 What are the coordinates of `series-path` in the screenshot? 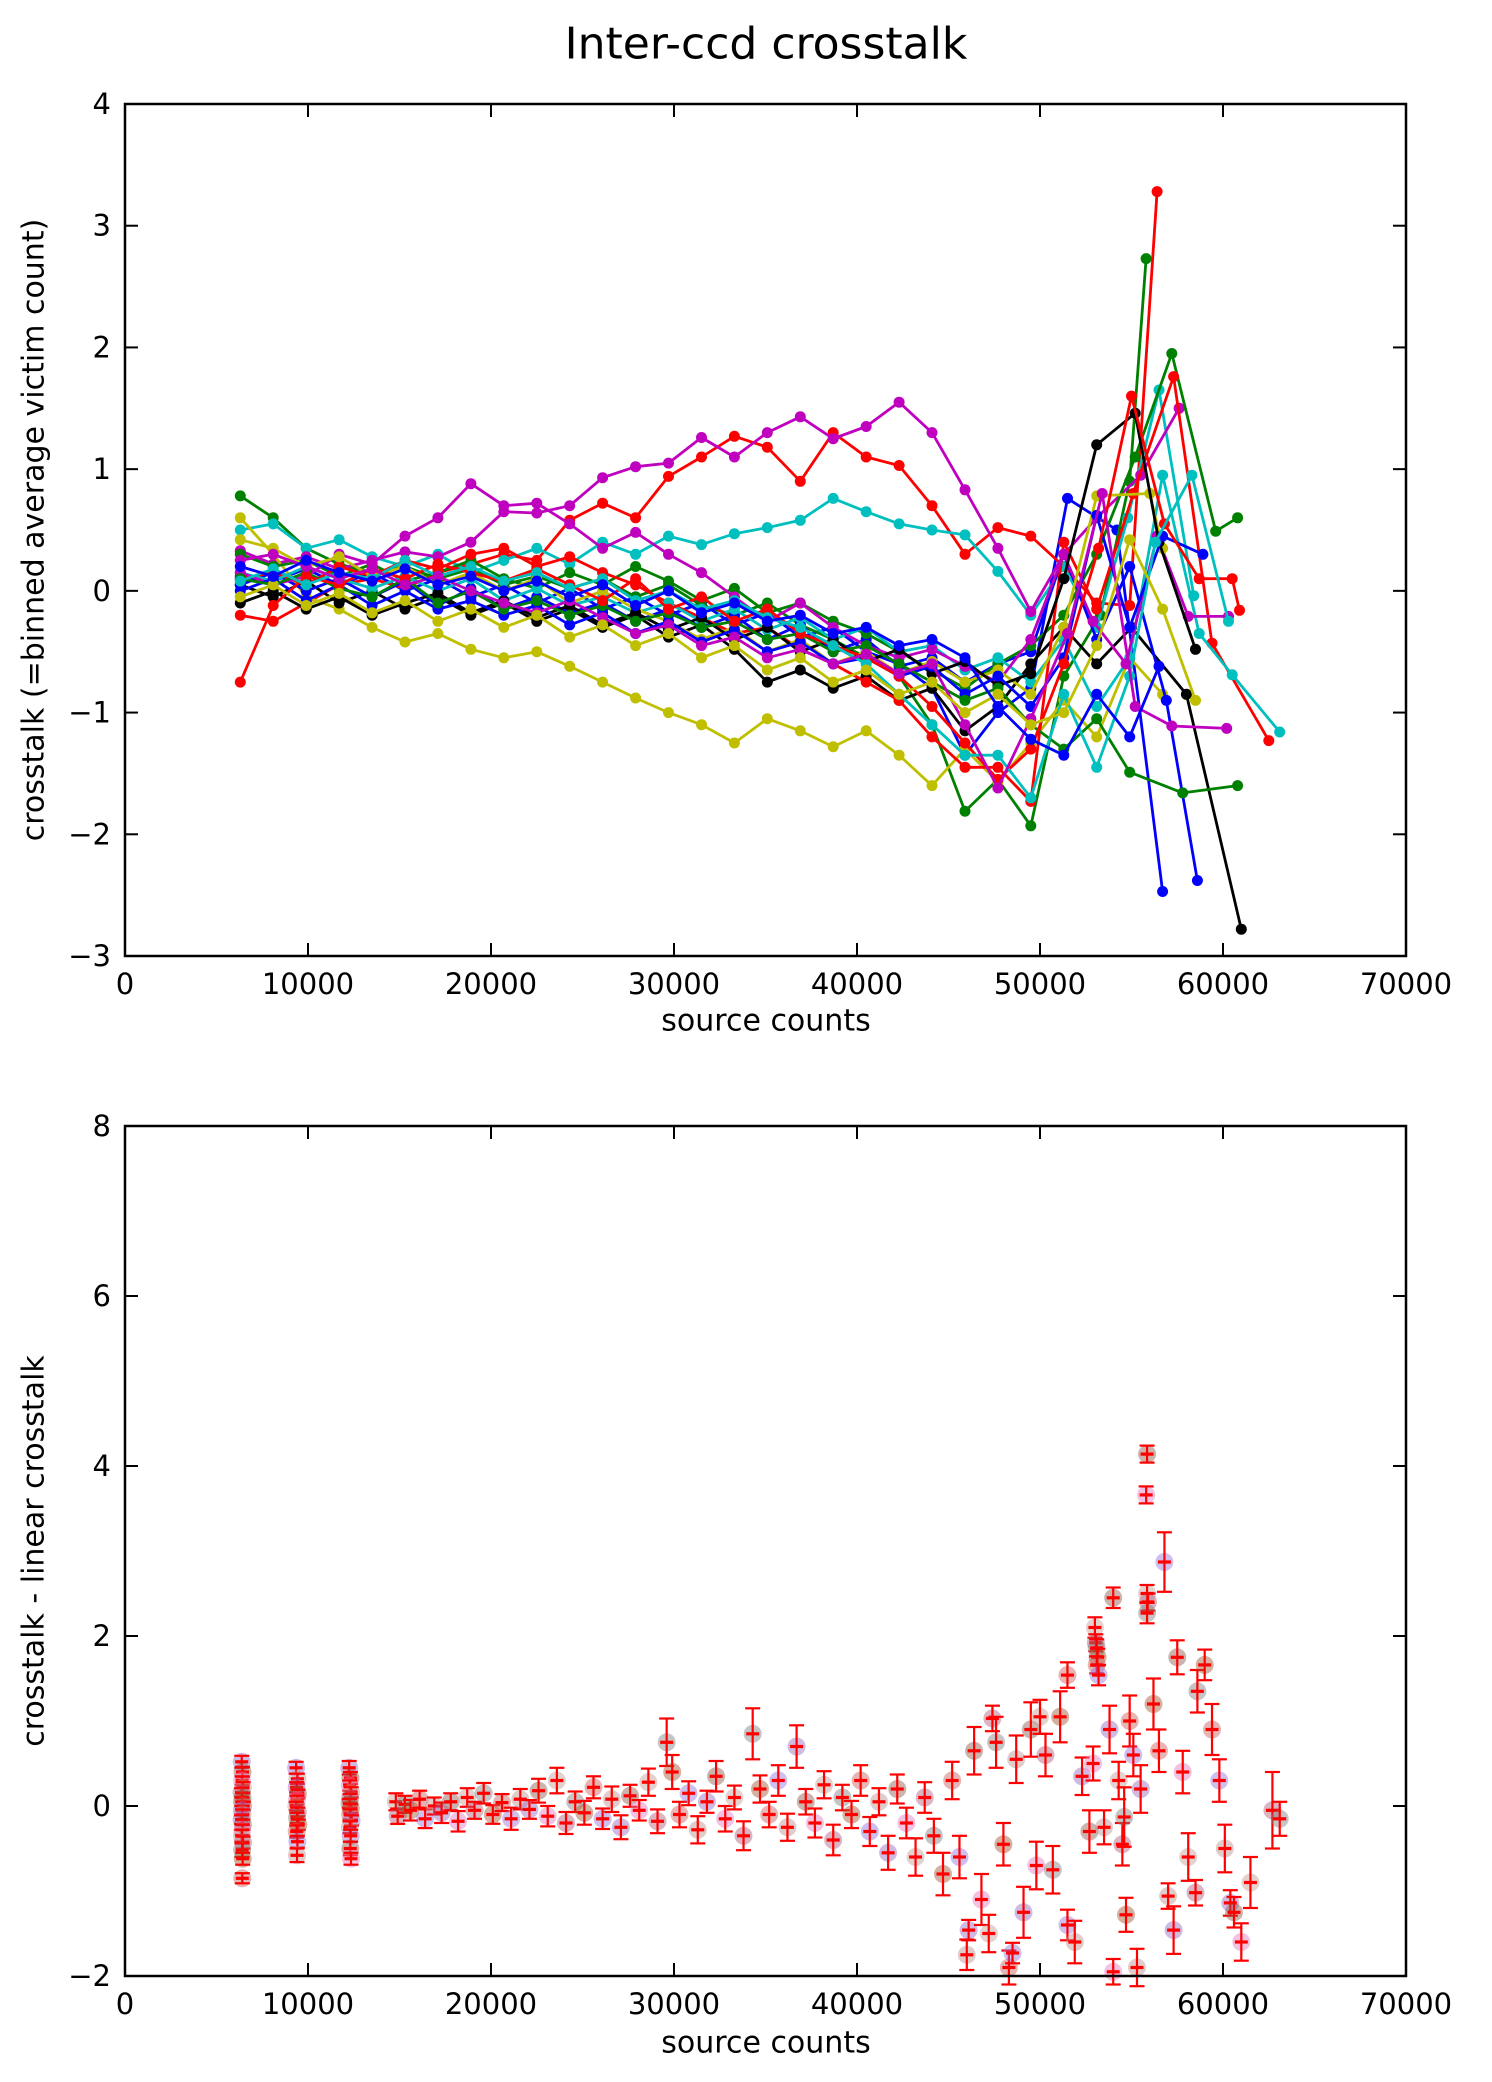 It's located at (717, 549).